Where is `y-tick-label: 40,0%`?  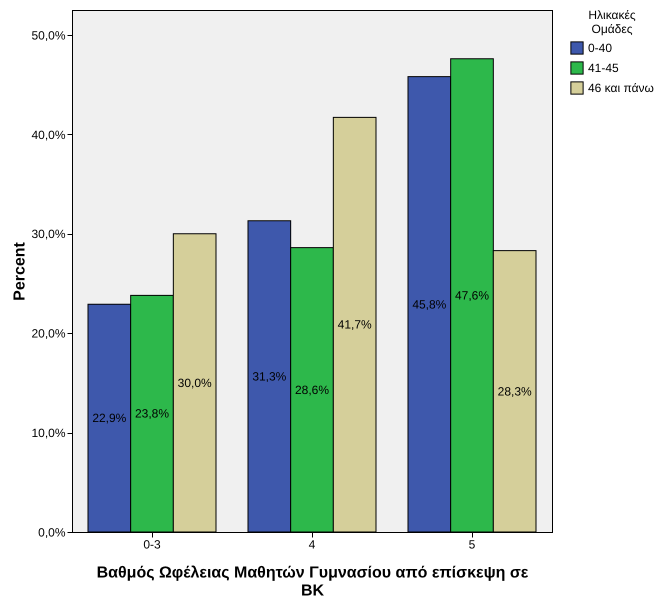
y-tick-label: 40,0% is located at coordinates (48, 135).